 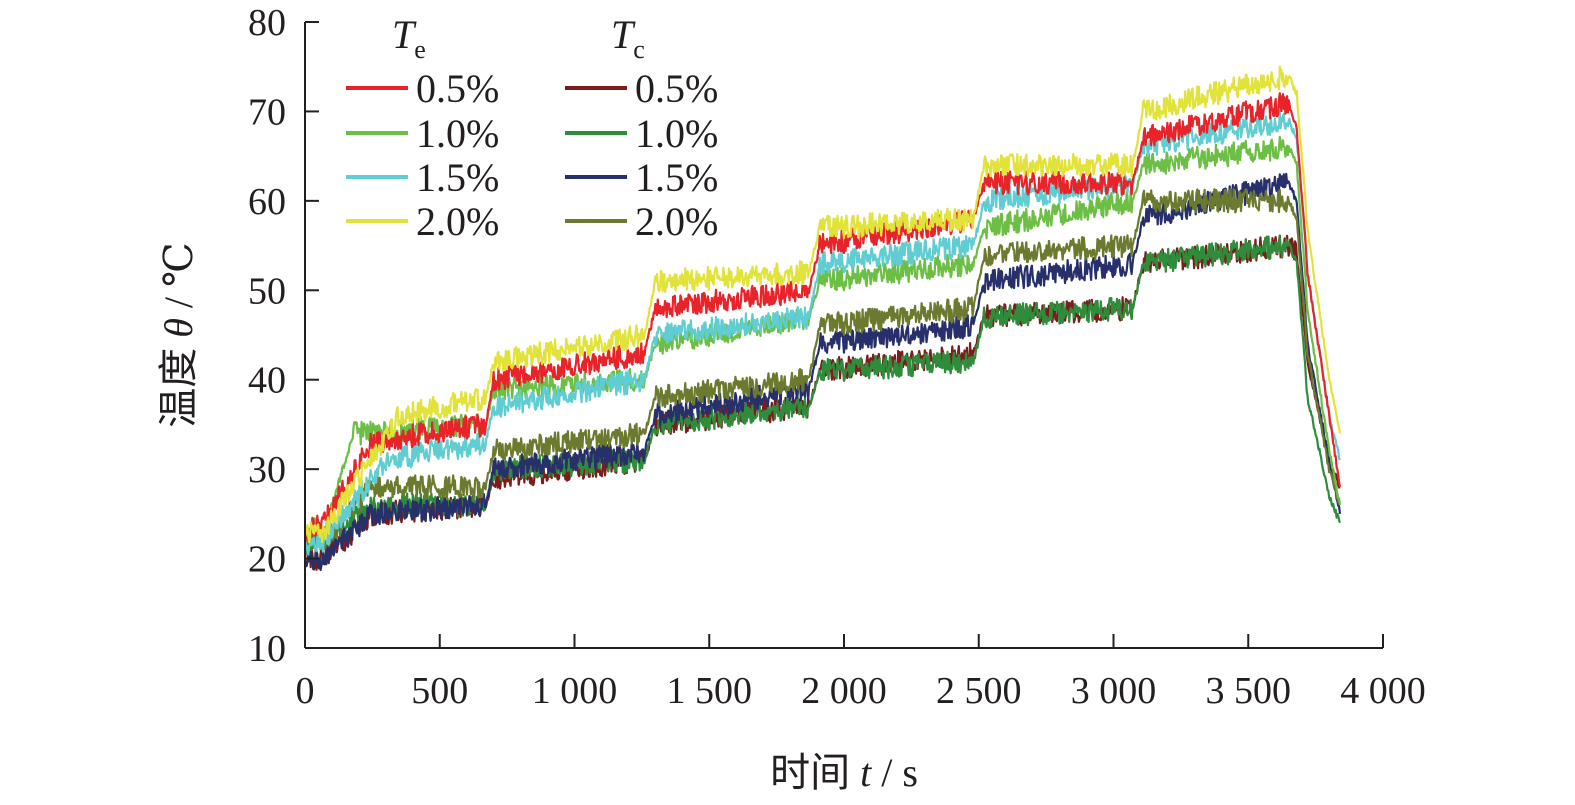 I want to click on legend: Te Tc0.5%1.0%1.5%2.0%0.5%1.0%1.5%2.0%, so click(x=532, y=128).